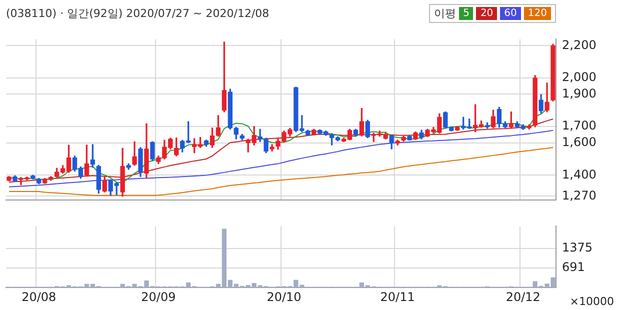 The height and width of the screenshot is (310, 620). I want to click on y-tick-label: 691, so click(573, 267).